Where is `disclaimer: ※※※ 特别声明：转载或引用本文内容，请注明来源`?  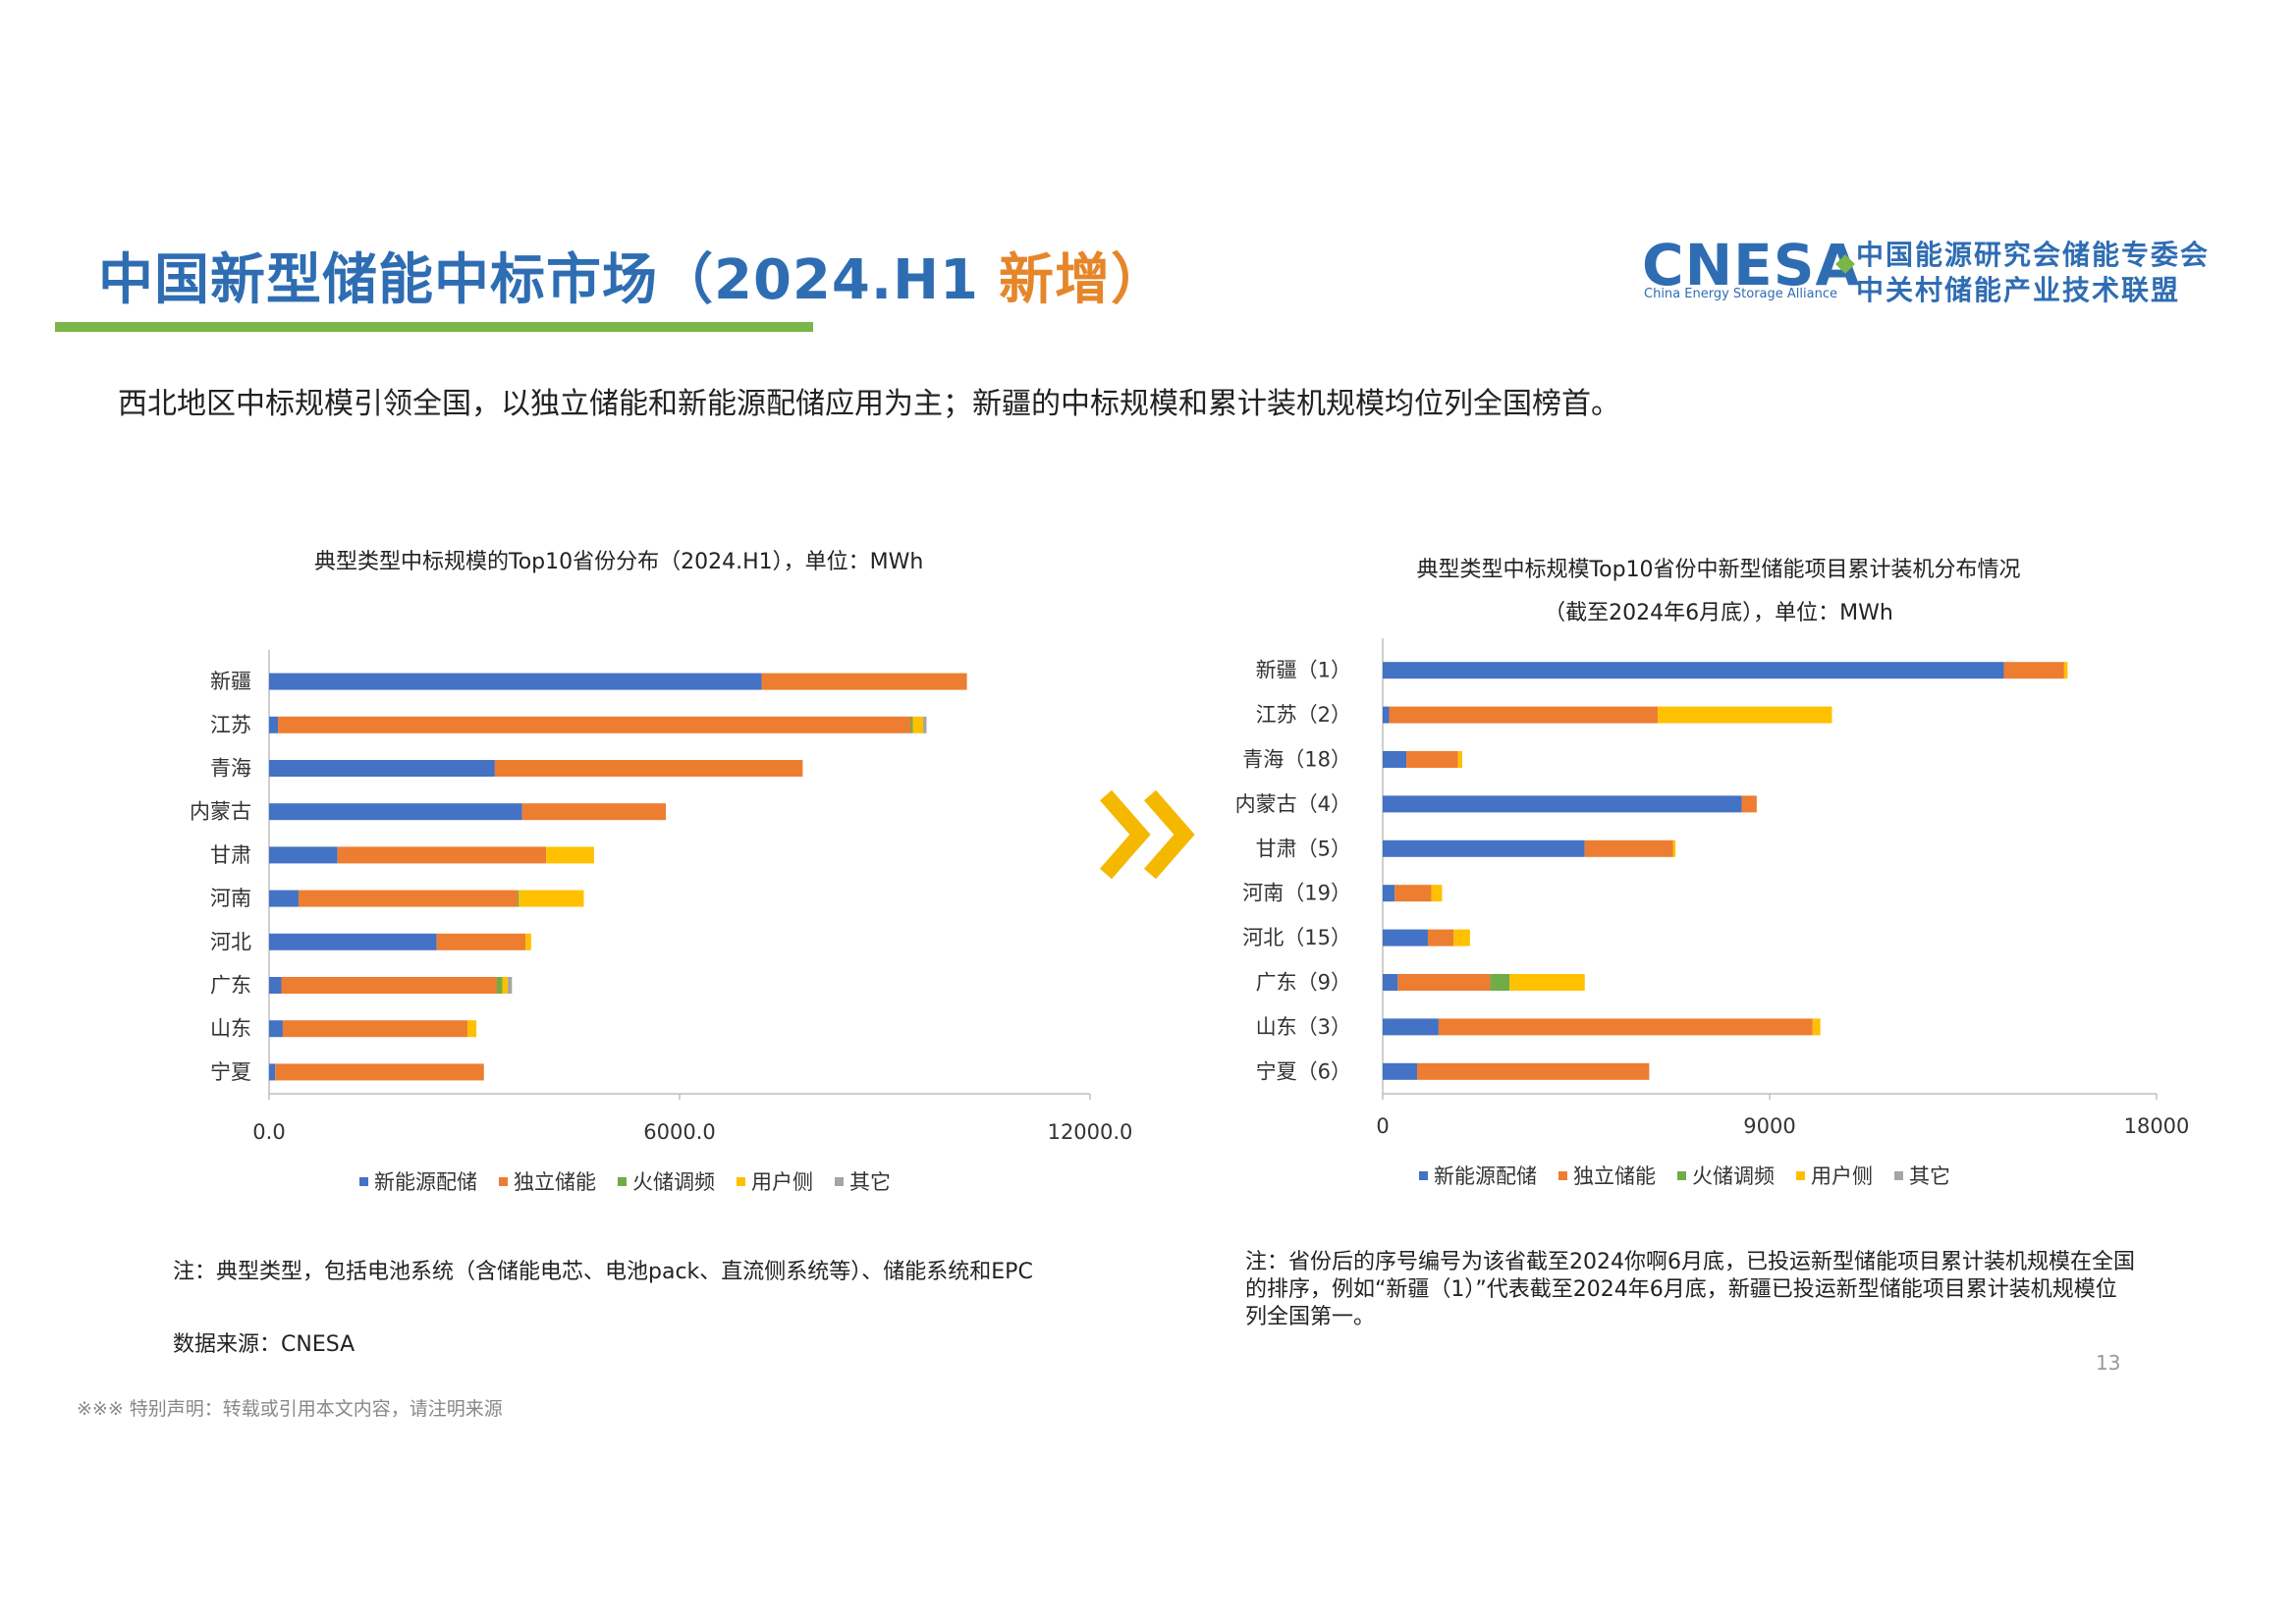
disclaimer: ※※※ 特别声明：转载或引用本文内容，请注明来源 is located at coordinates (290, 1409).